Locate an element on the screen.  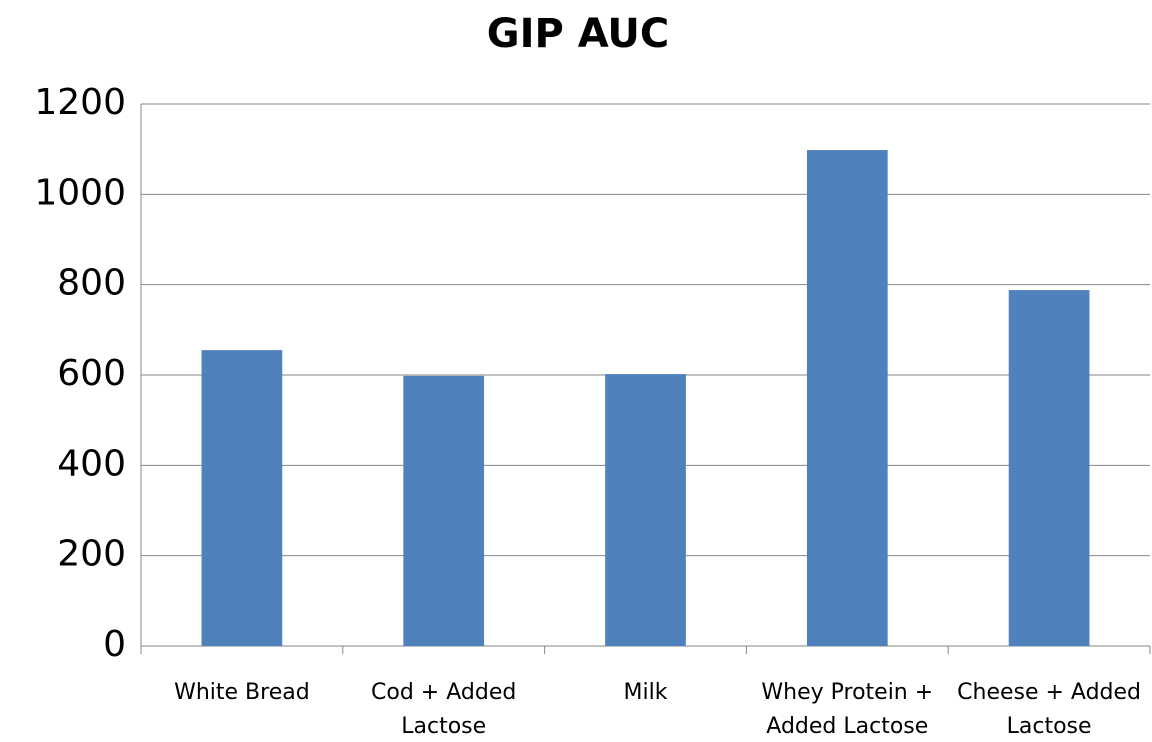
x-tick-label: Cheese + Added Lactose is located at coordinates (1049, 709).